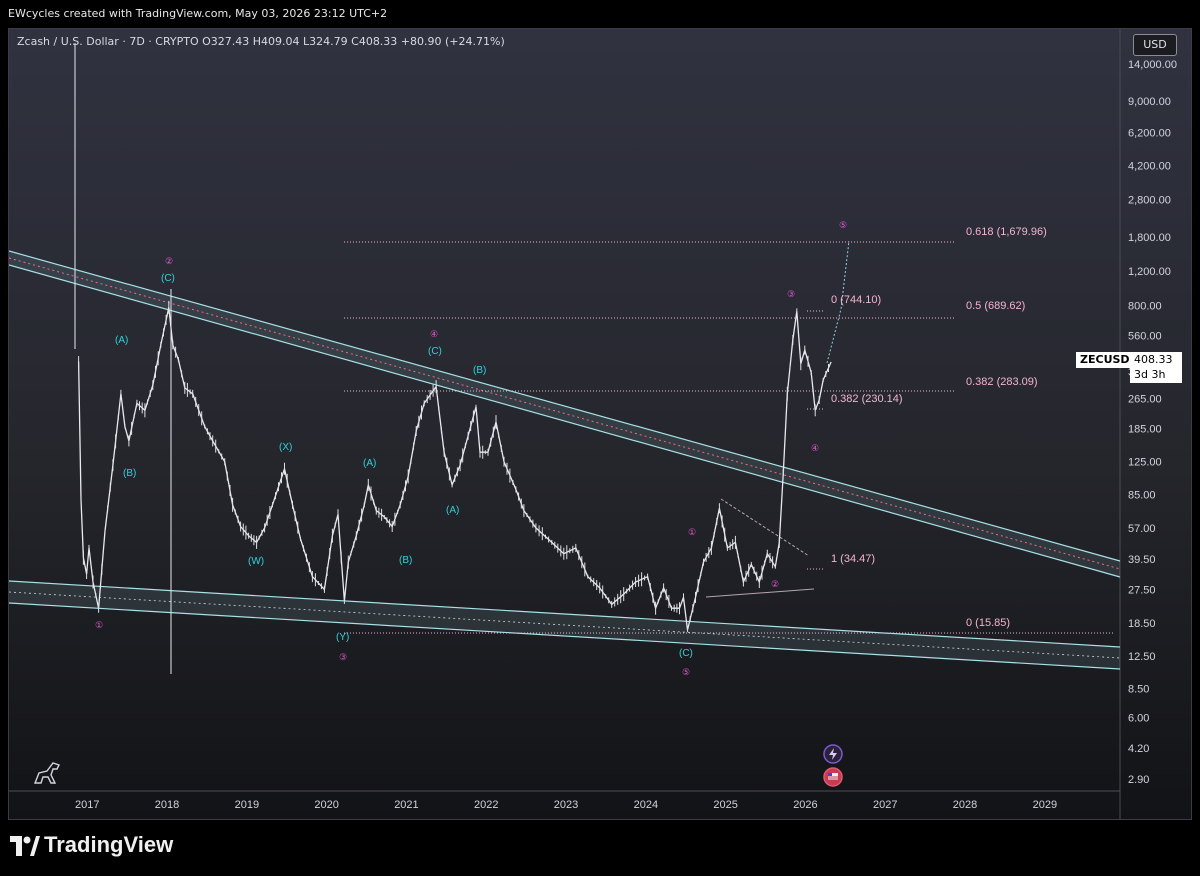 This screenshot has width=1200, height=876. What do you see at coordinates (833, 777) in the screenshot?
I see `us-flag-event-icon` at bounding box center [833, 777].